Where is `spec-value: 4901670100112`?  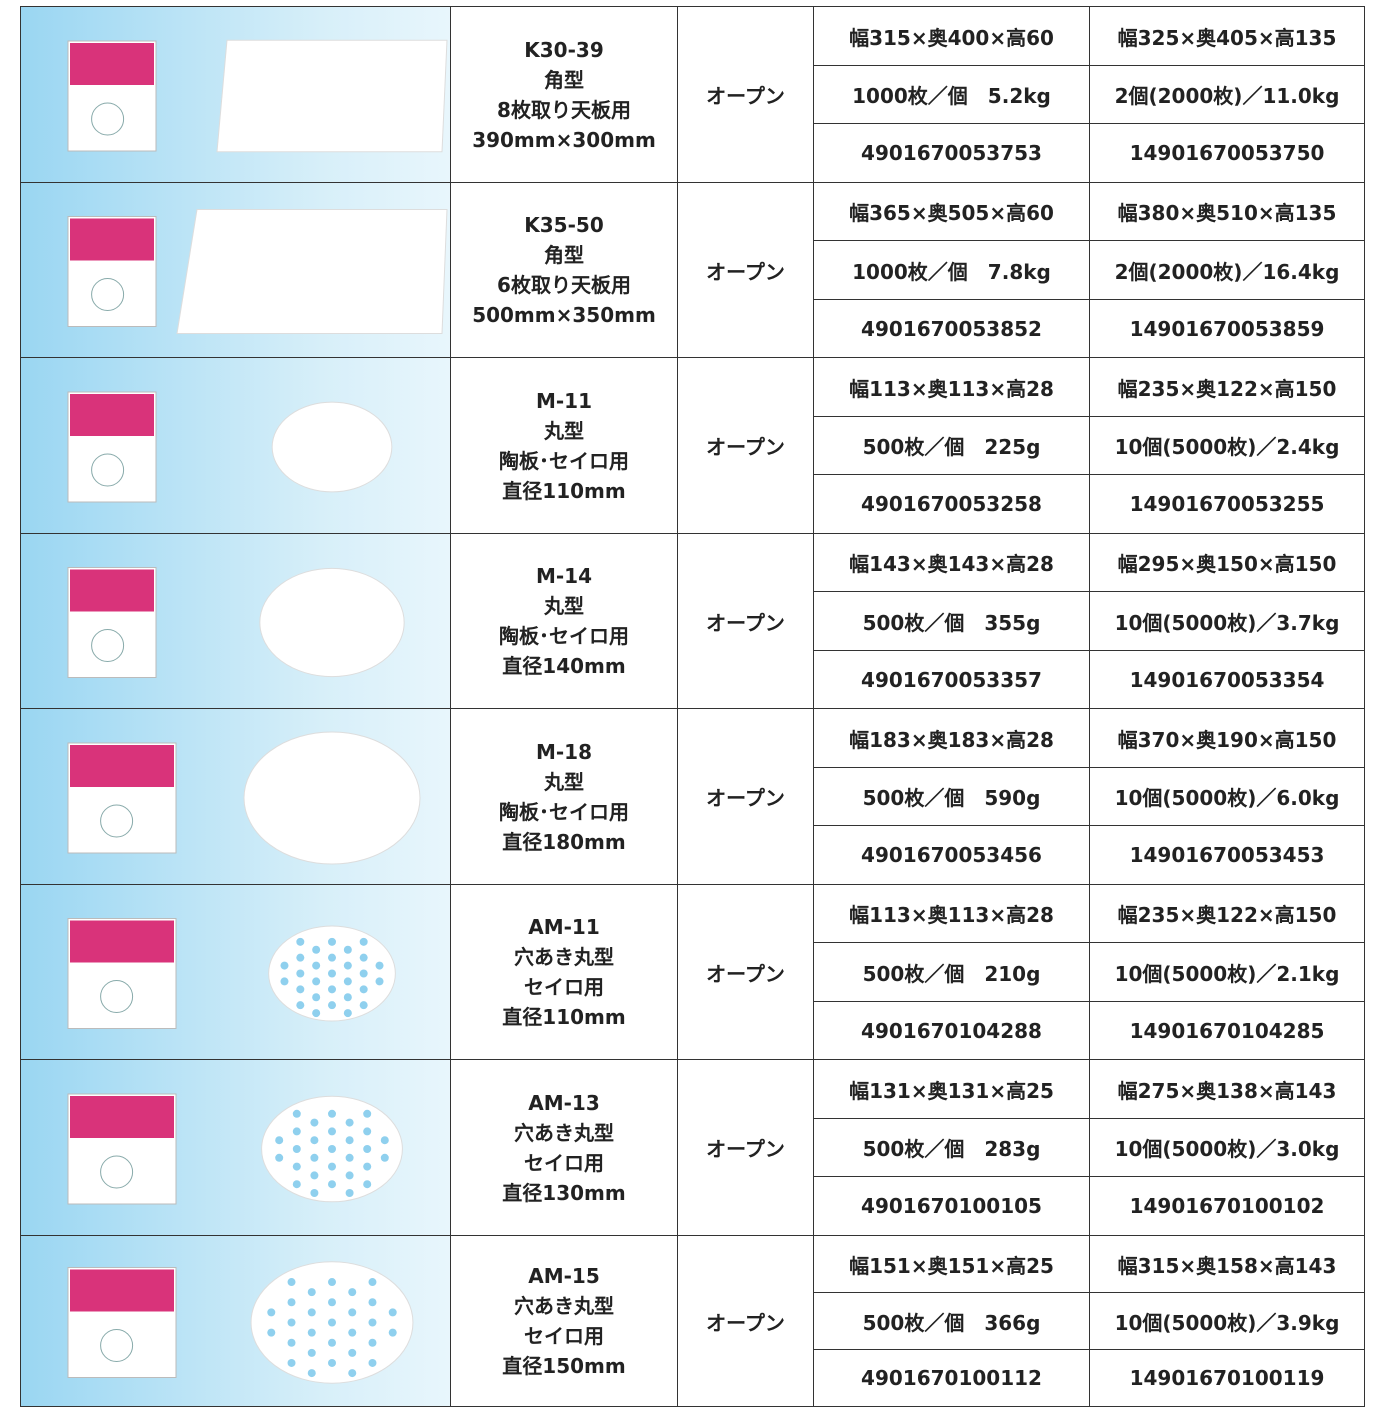 spec-value: 4901670100112 is located at coordinates (951, 1378).